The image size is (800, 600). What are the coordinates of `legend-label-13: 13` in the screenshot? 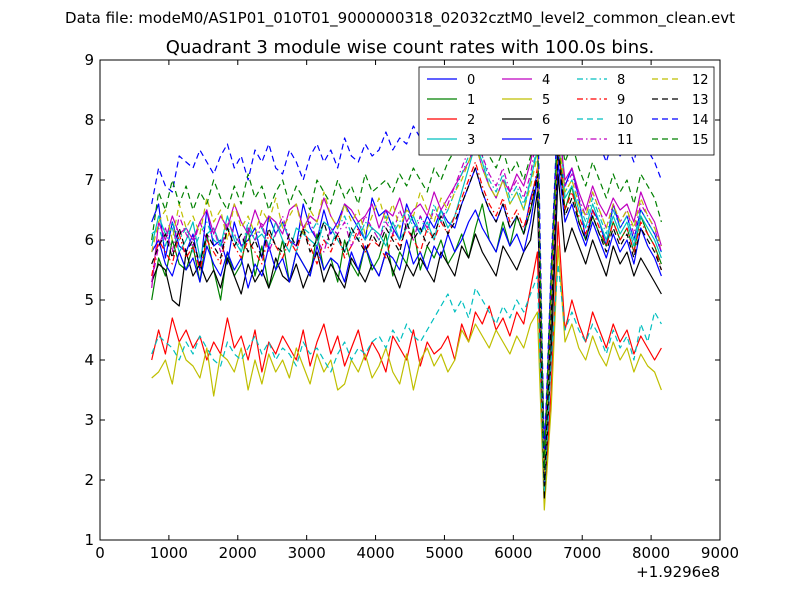 It's located at (700, 100).